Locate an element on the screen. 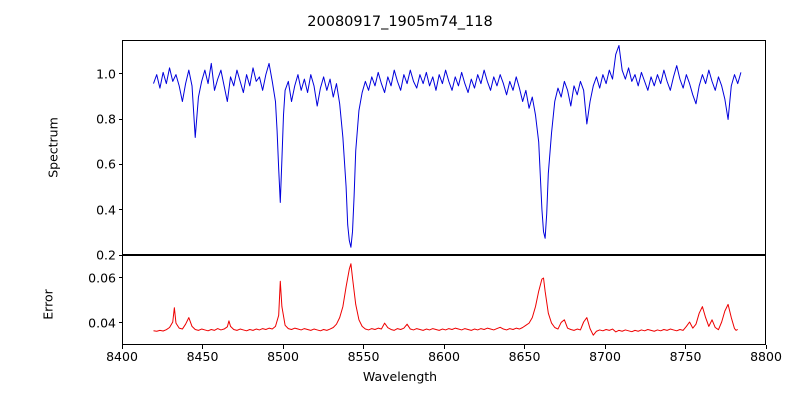 Image resolution: width=800 pixels, height=400 pixels. x-tick-label-8750: 8750 is located at coordinates (685, 356).